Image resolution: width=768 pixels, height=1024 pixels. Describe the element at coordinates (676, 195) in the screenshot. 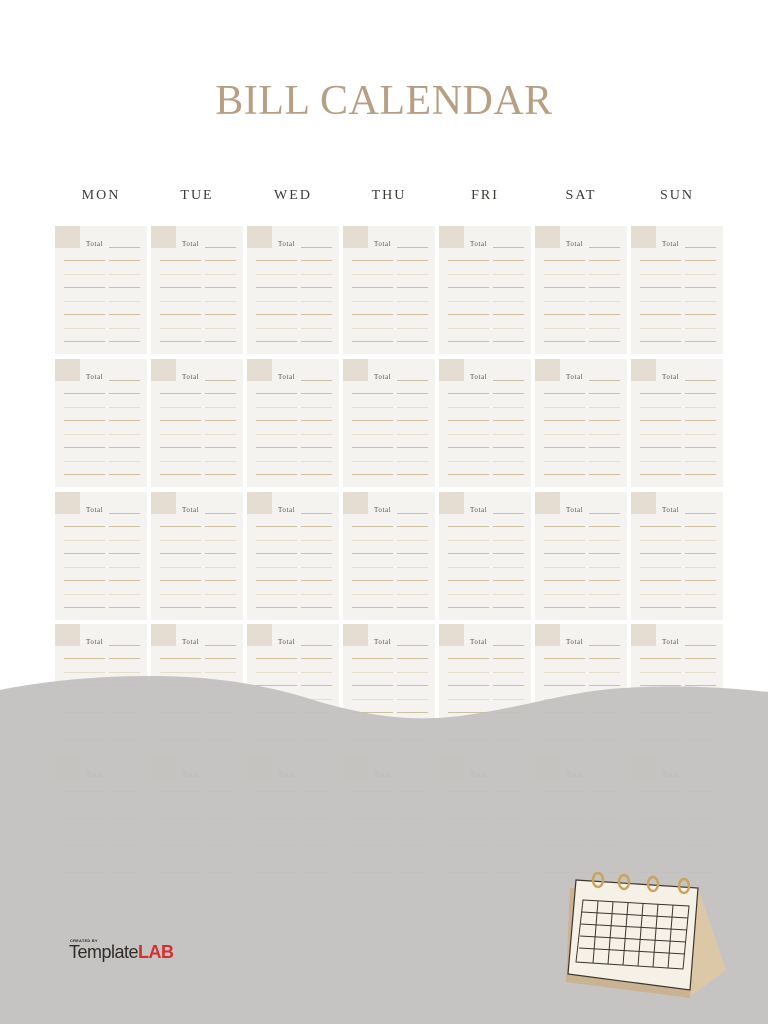

I see `weekday-label: SUN` at that location.